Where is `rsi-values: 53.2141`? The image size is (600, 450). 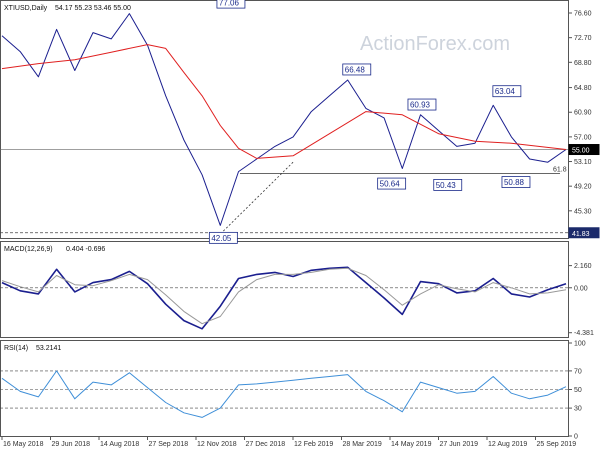
rsi-values: 53.2141 is located at coordinates (48, 348).